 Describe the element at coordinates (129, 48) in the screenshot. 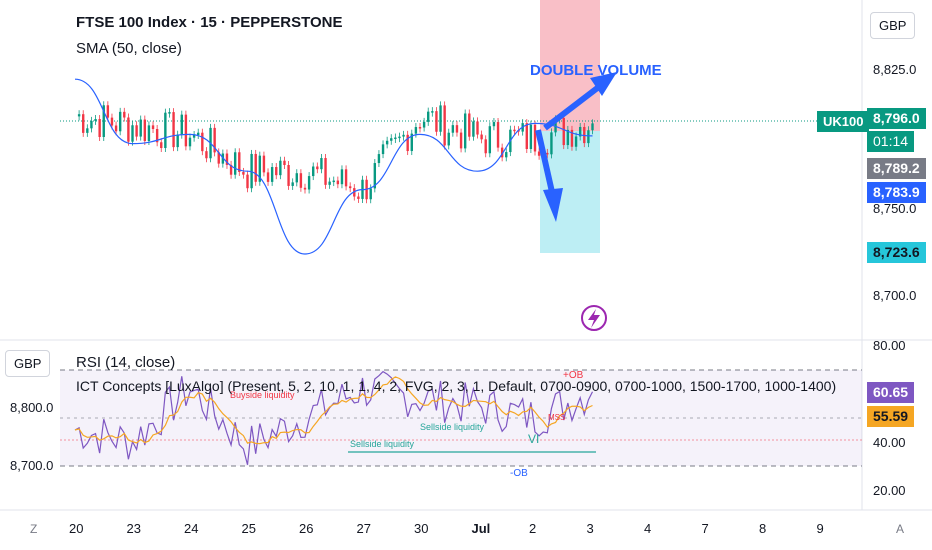

I see `sma-legend: SMA (50, close)` at that location.